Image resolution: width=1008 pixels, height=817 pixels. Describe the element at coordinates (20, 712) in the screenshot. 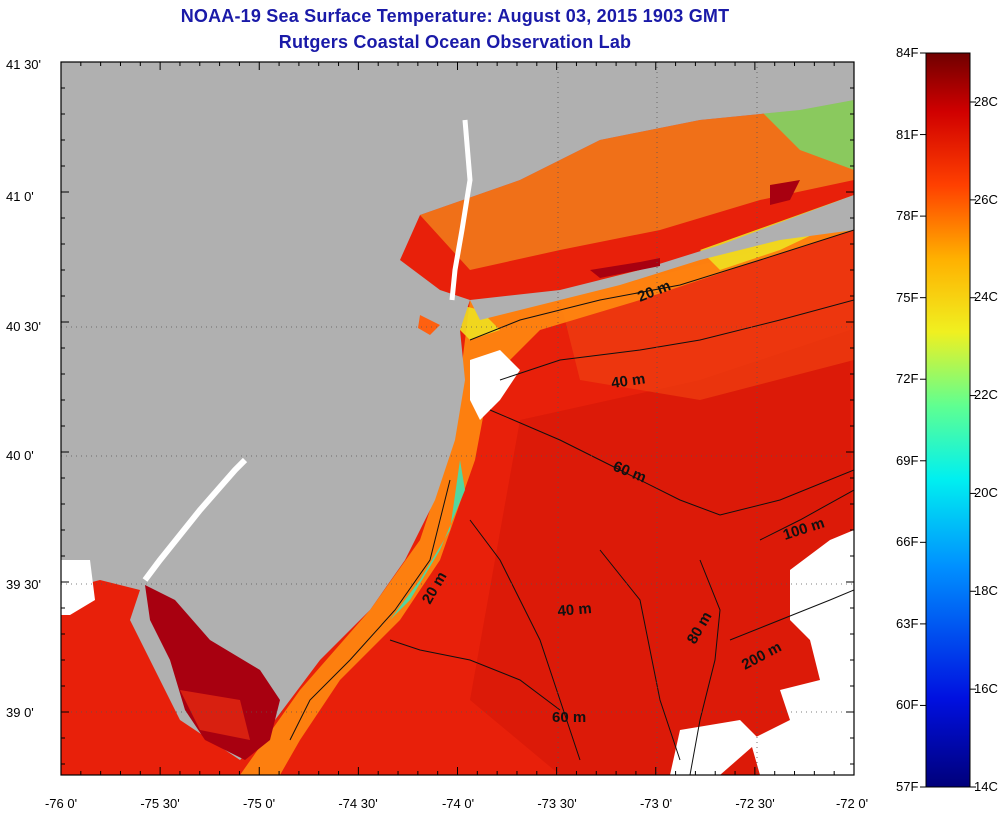

I see `lat-label: 39 0'` at that location.